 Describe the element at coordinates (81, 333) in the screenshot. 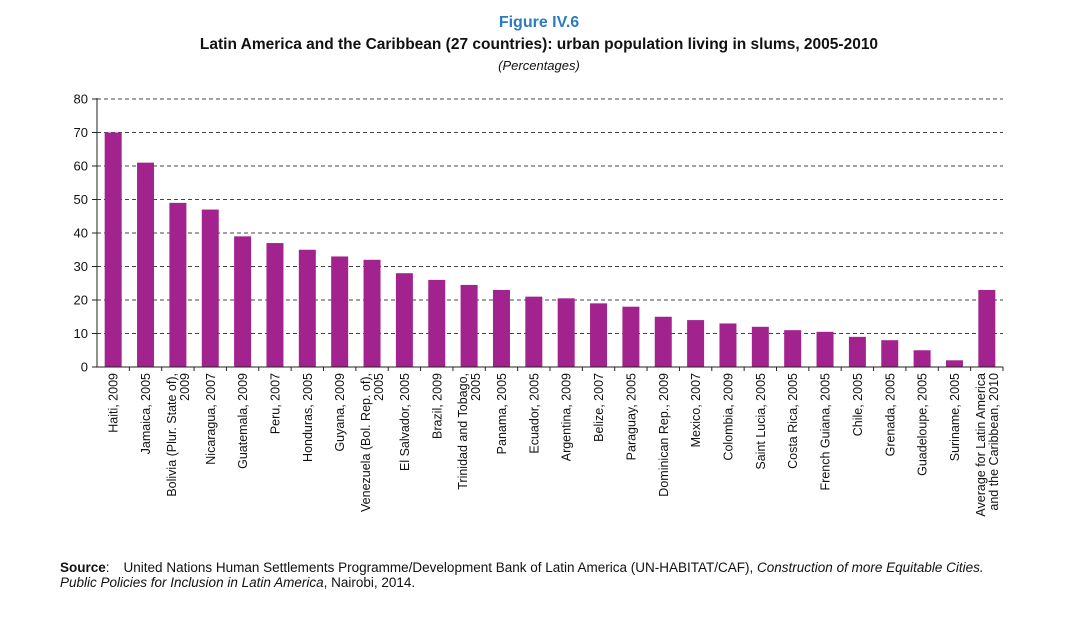

I see `y-tick-label: 10` at that location.